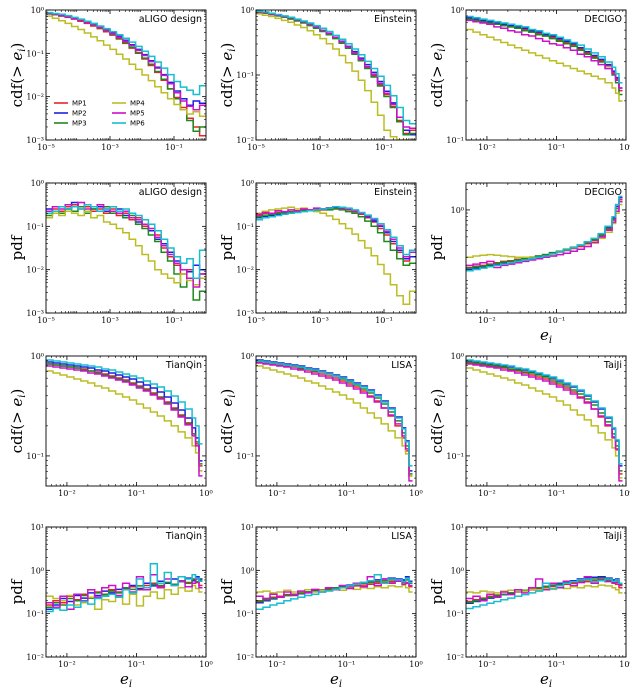 The width and height of the screenshot is (630, 700). I want to click on subplot-p01: 10⁻⁵ 10⁻³ 10⁻¹ 10⁻² 10⁻¹ 10⁰ Einstein cdf(> ei), so click(317, 79).